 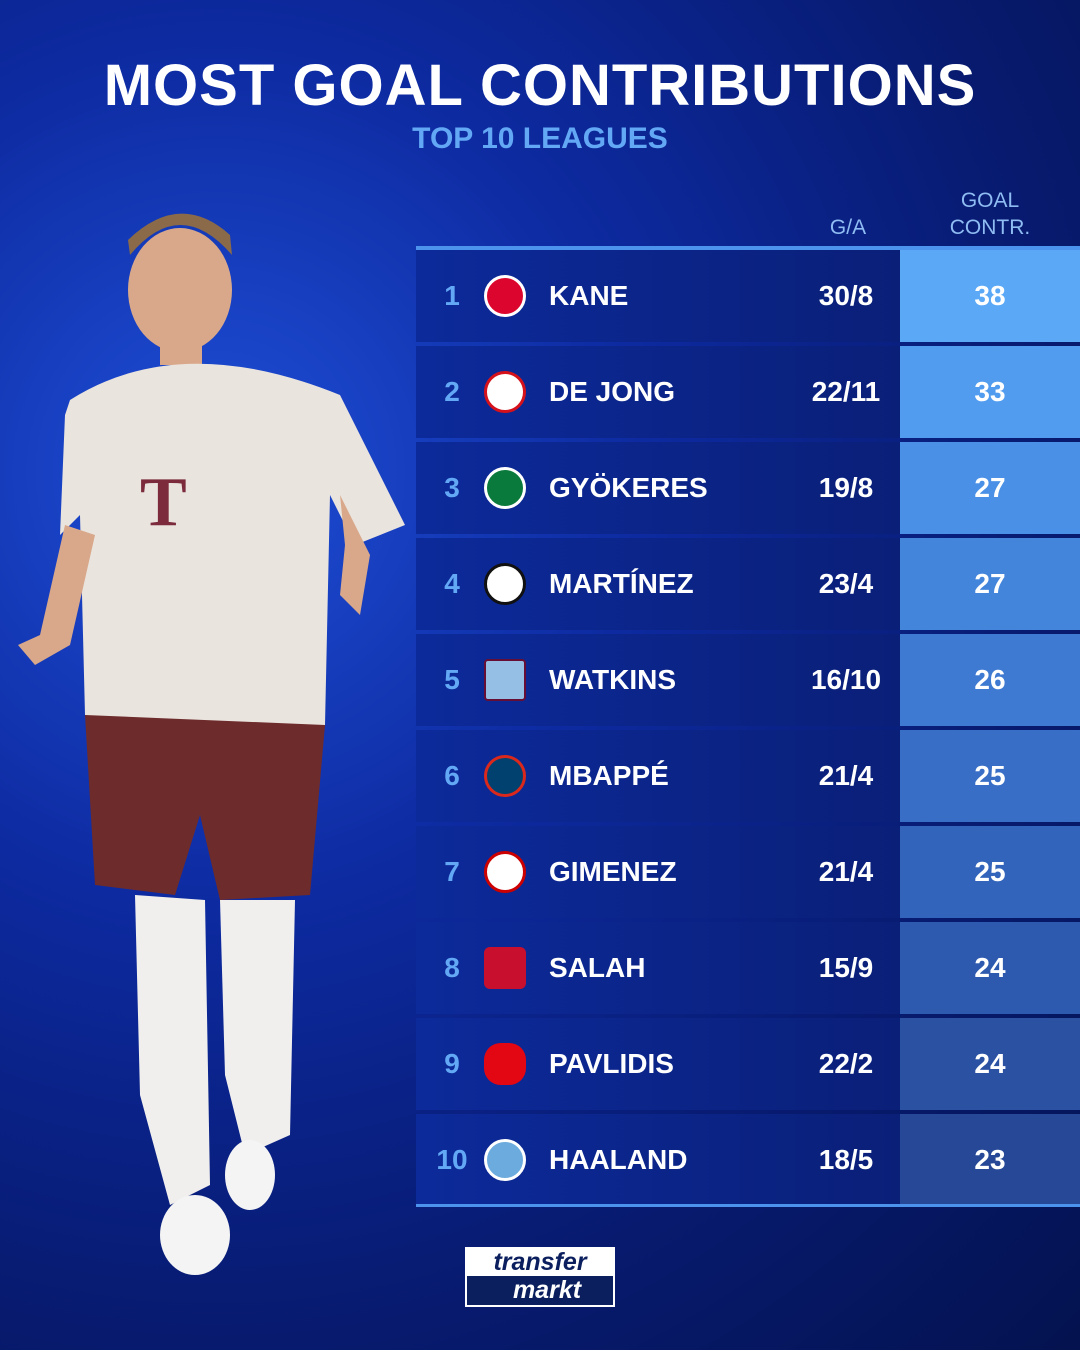 I want to click on page-subtitle: TOP 10 LEAGUES, so click(x=540, y=138).